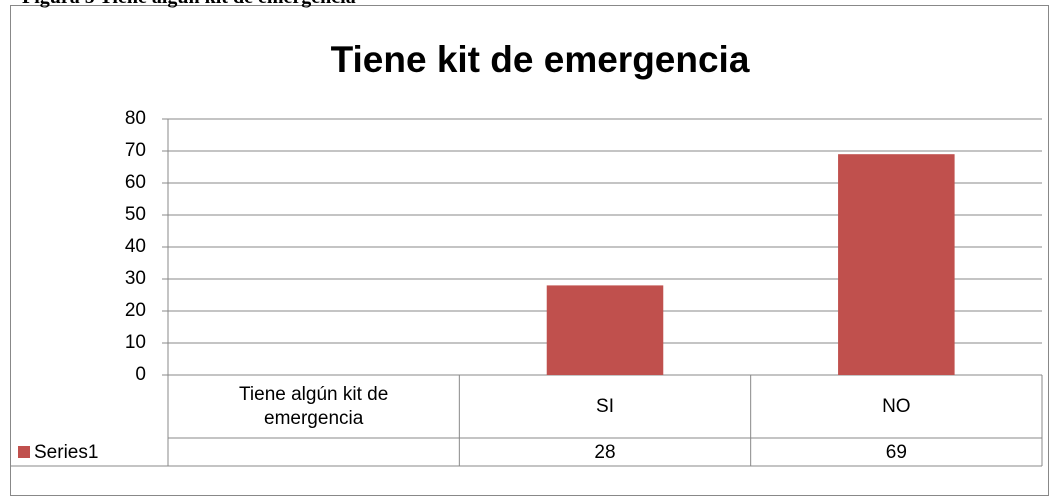 This screenshot has width=1059, height=497. What do you see at coordinates (189, 4) in the screenshot?
I see `caption: Figura 5 Tiene algún kit de emergencia` at bounding box center [189, 4].